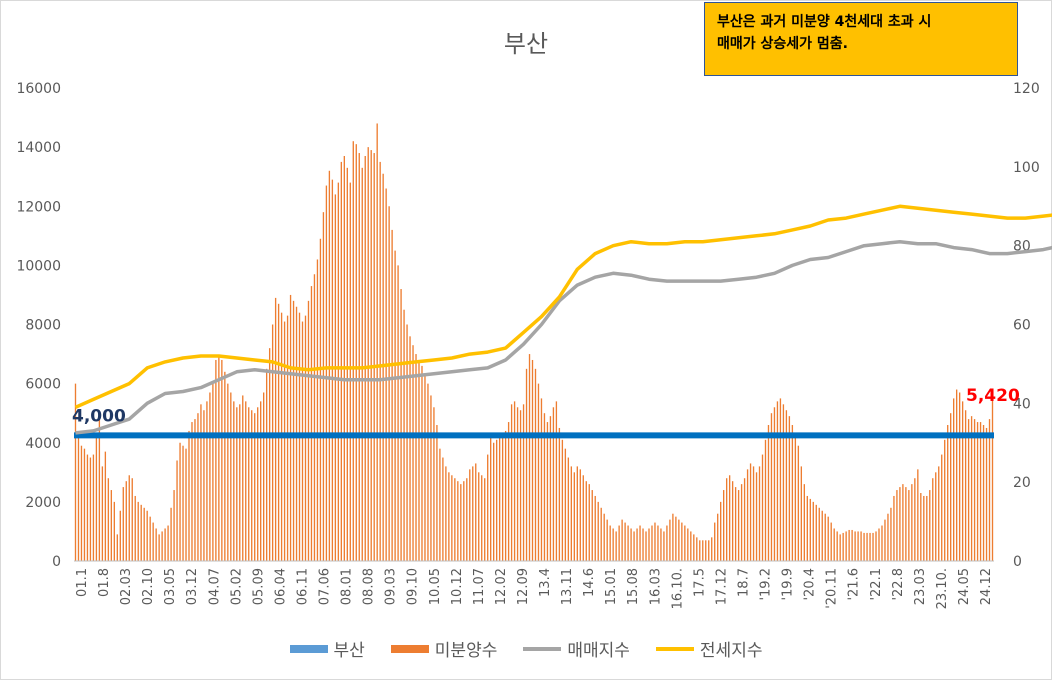  What do you see at coordinates (325, 586) in the screenshot?
I see `x-tick-label: 07.06` at bounding box center [325, 586].